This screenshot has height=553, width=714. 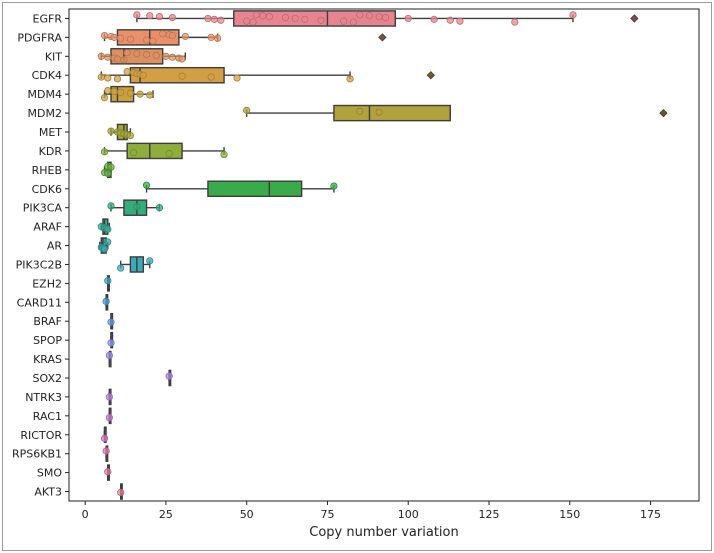 What do you see at coordinates (51, 151) in the screenshot?
I see `y-tick-label: KDR` at bounding box center [51, 151].